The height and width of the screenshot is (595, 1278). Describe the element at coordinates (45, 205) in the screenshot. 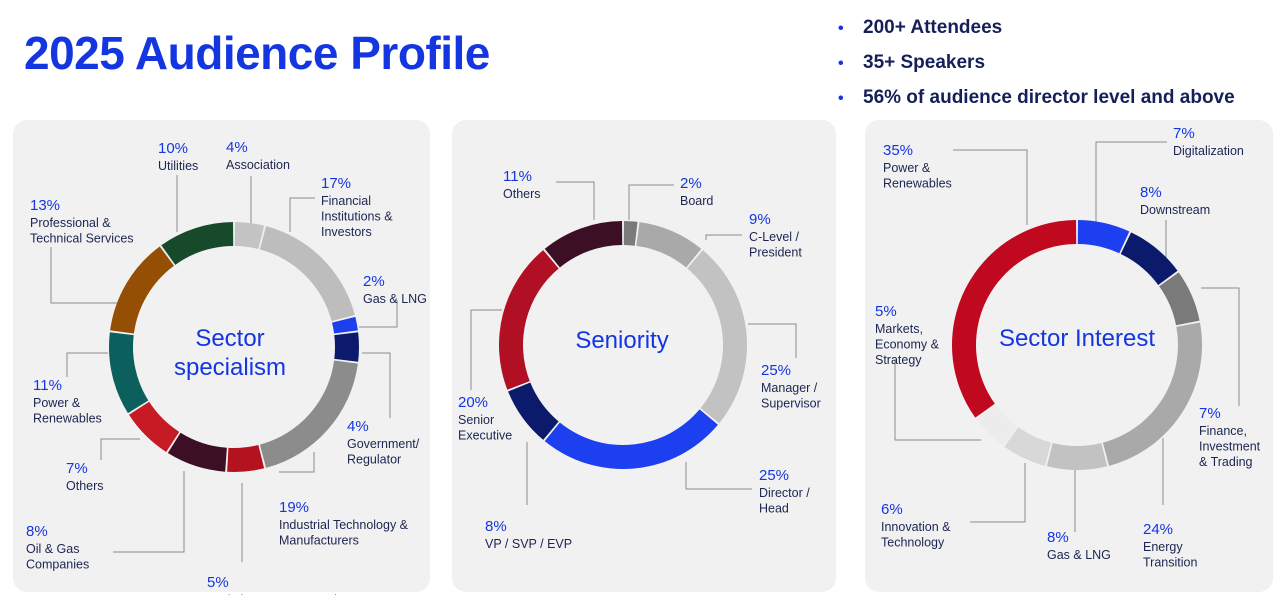

I see `slice-percent: 13%` at that location.